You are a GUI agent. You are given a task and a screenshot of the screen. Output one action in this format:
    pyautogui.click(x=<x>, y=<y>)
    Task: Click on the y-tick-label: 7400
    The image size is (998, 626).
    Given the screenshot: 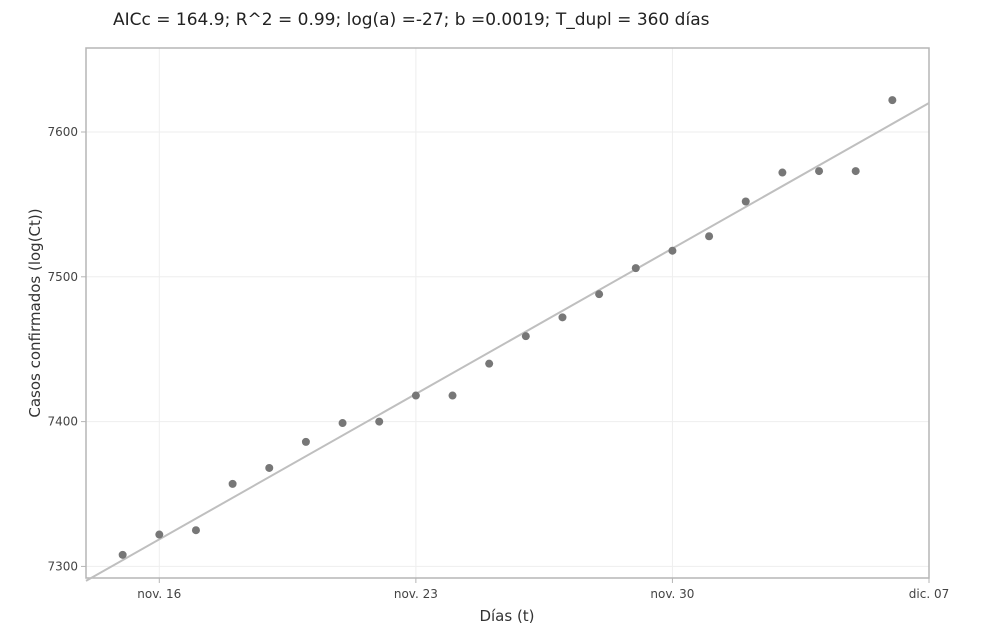 What is the action you would take?
    pyautogui.click(x=62, y=422)
    